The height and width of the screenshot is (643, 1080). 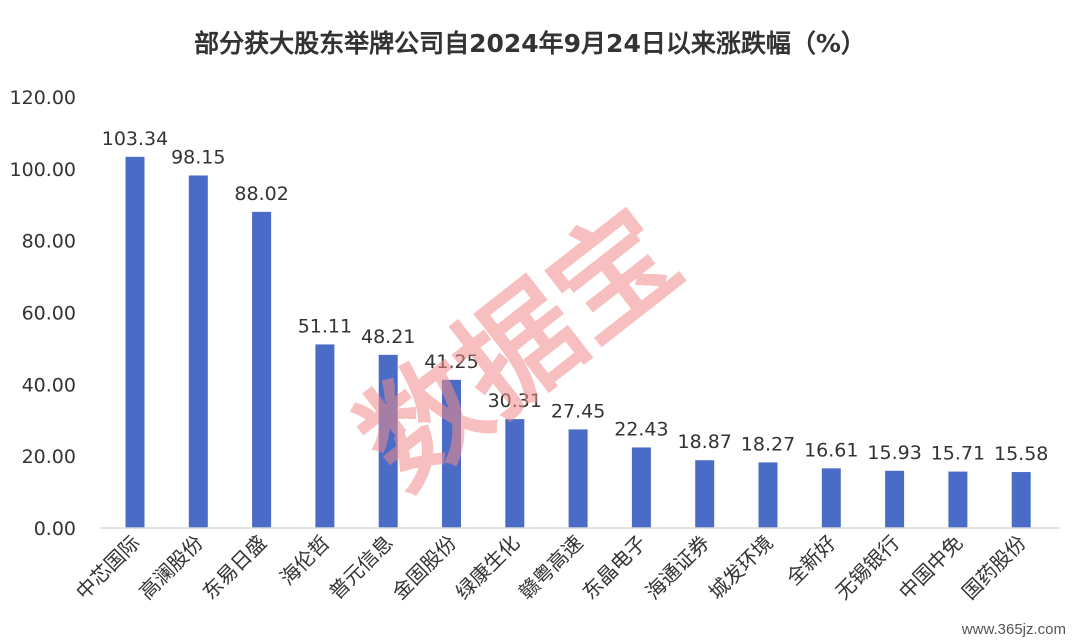 What do you see at coordinates (43, 170) in the screenshot?
I see `y-tick-label: 100.00` at bounding box center [43, 170].